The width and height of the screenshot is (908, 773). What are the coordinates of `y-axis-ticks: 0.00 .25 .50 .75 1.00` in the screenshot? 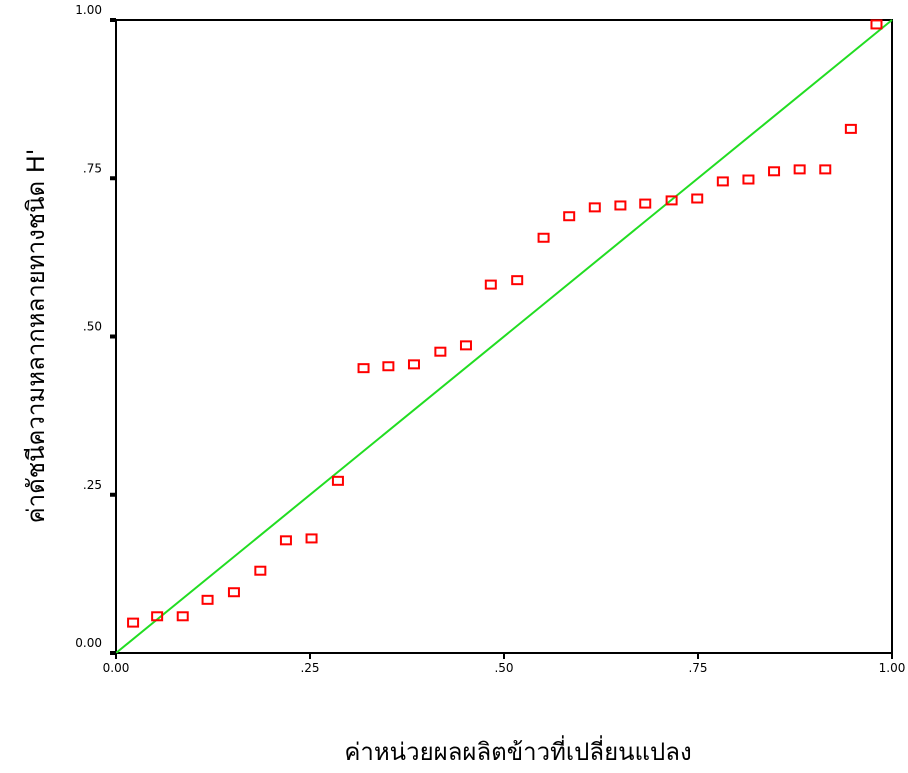 It's located at (95, 329).